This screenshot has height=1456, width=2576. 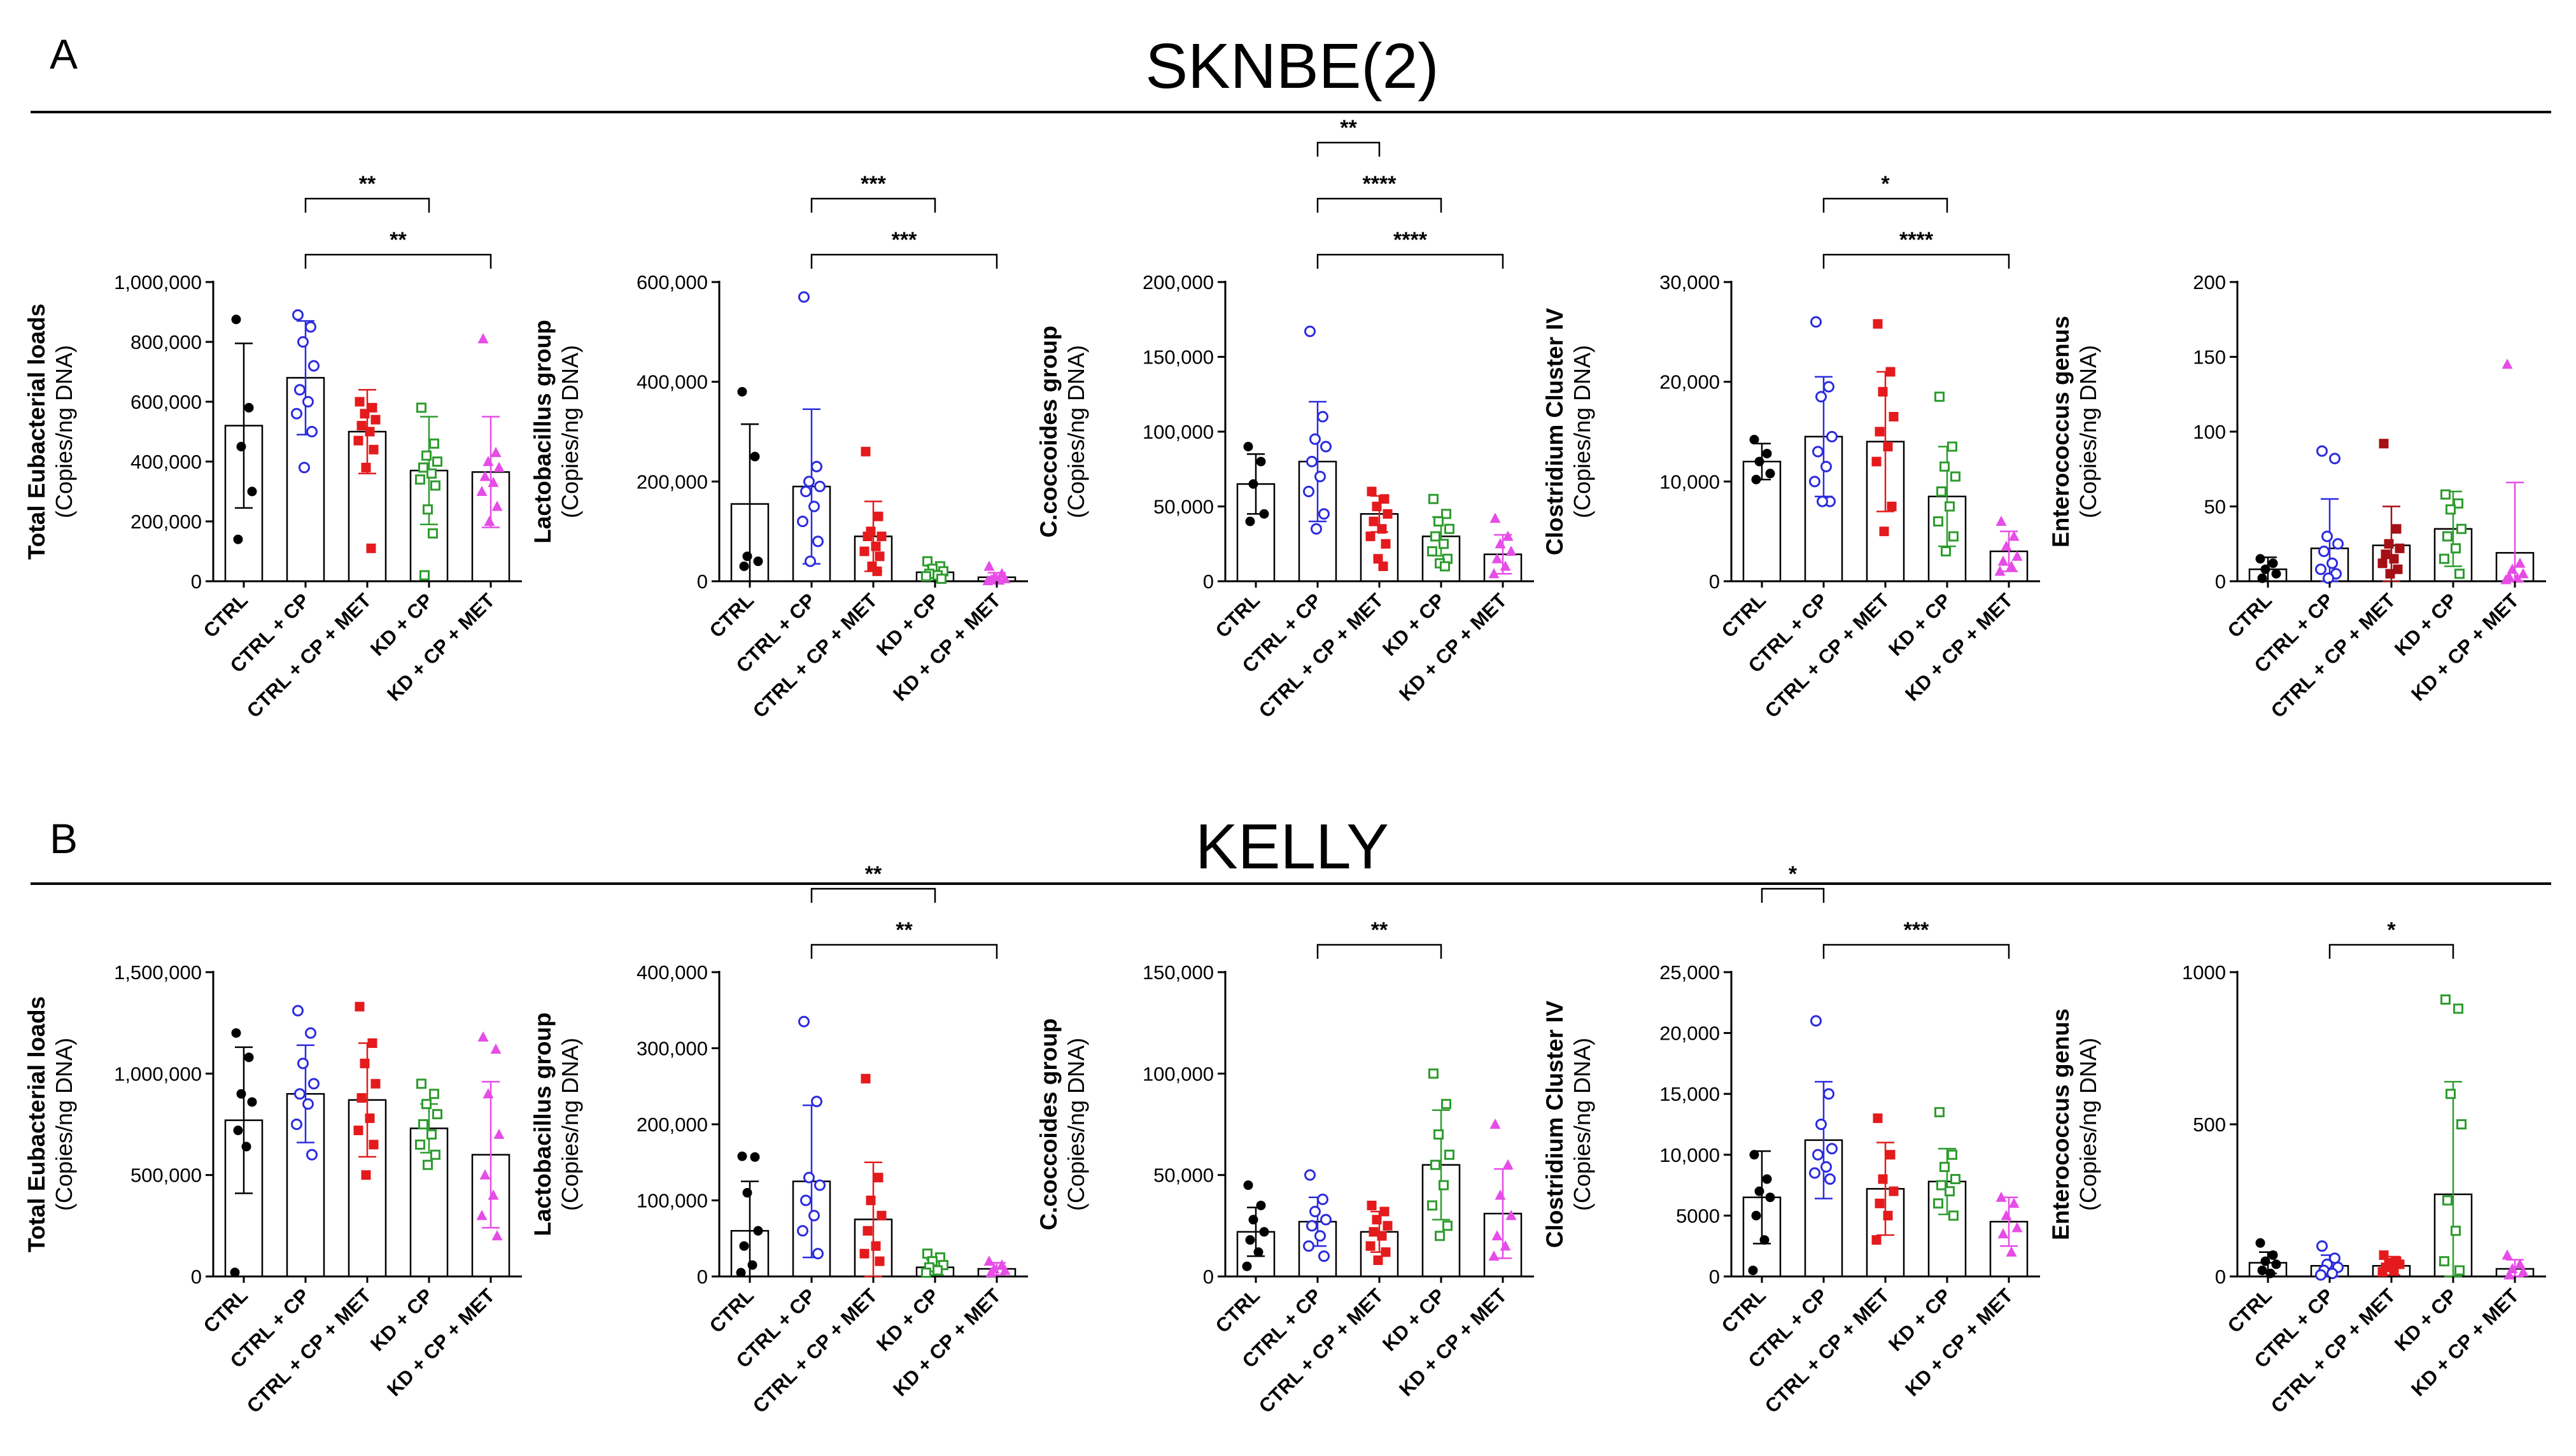 What do you see at coordinates (673, 1124) in the screenshot?
I see `y-tick-label: 200,000` at bounding box center [673, 1124].